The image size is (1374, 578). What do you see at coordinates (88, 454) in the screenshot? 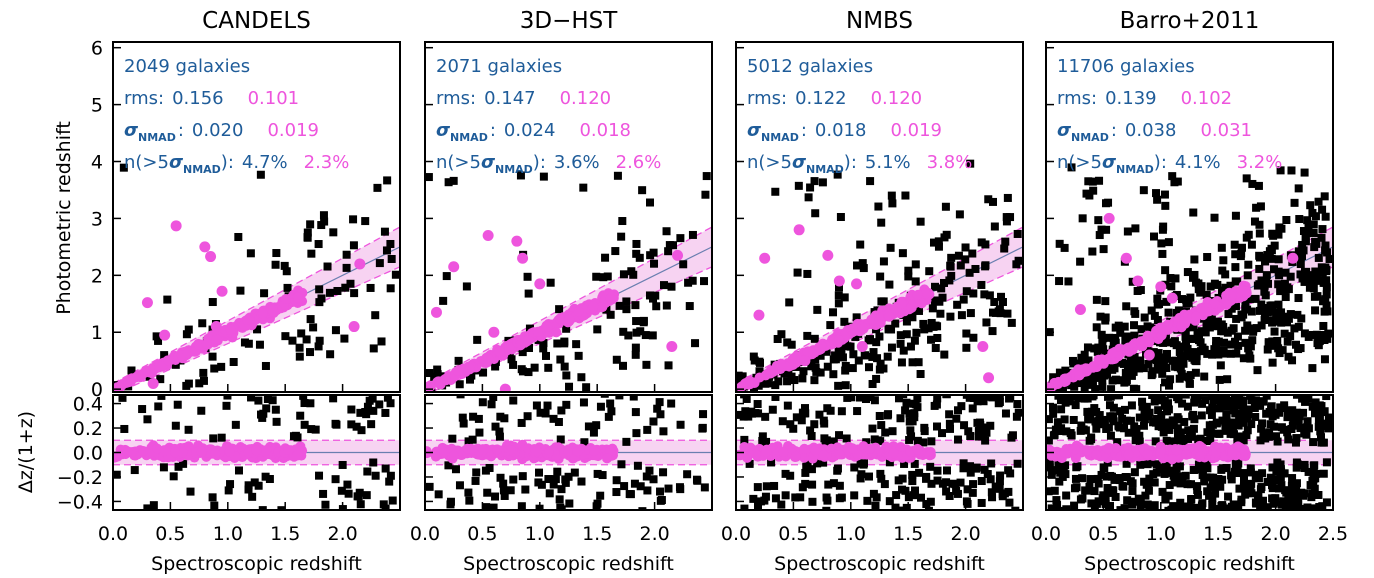
I see `y-tick-label: 0.0` at bounding box center [88, 454].